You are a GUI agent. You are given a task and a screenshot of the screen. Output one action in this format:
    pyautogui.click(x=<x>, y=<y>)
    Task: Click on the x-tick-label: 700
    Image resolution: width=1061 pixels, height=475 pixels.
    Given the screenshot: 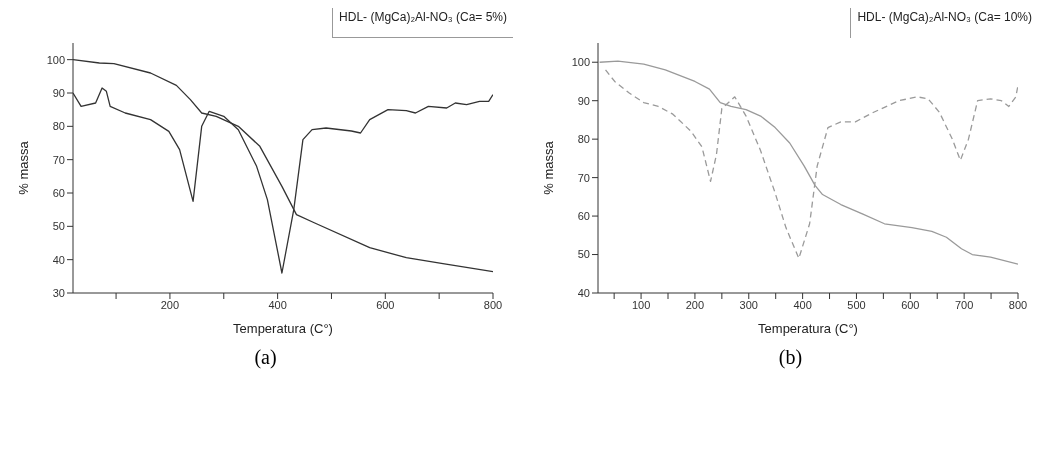 What is the action you would take?
    pyautogui.click(x=964, y=304)
    